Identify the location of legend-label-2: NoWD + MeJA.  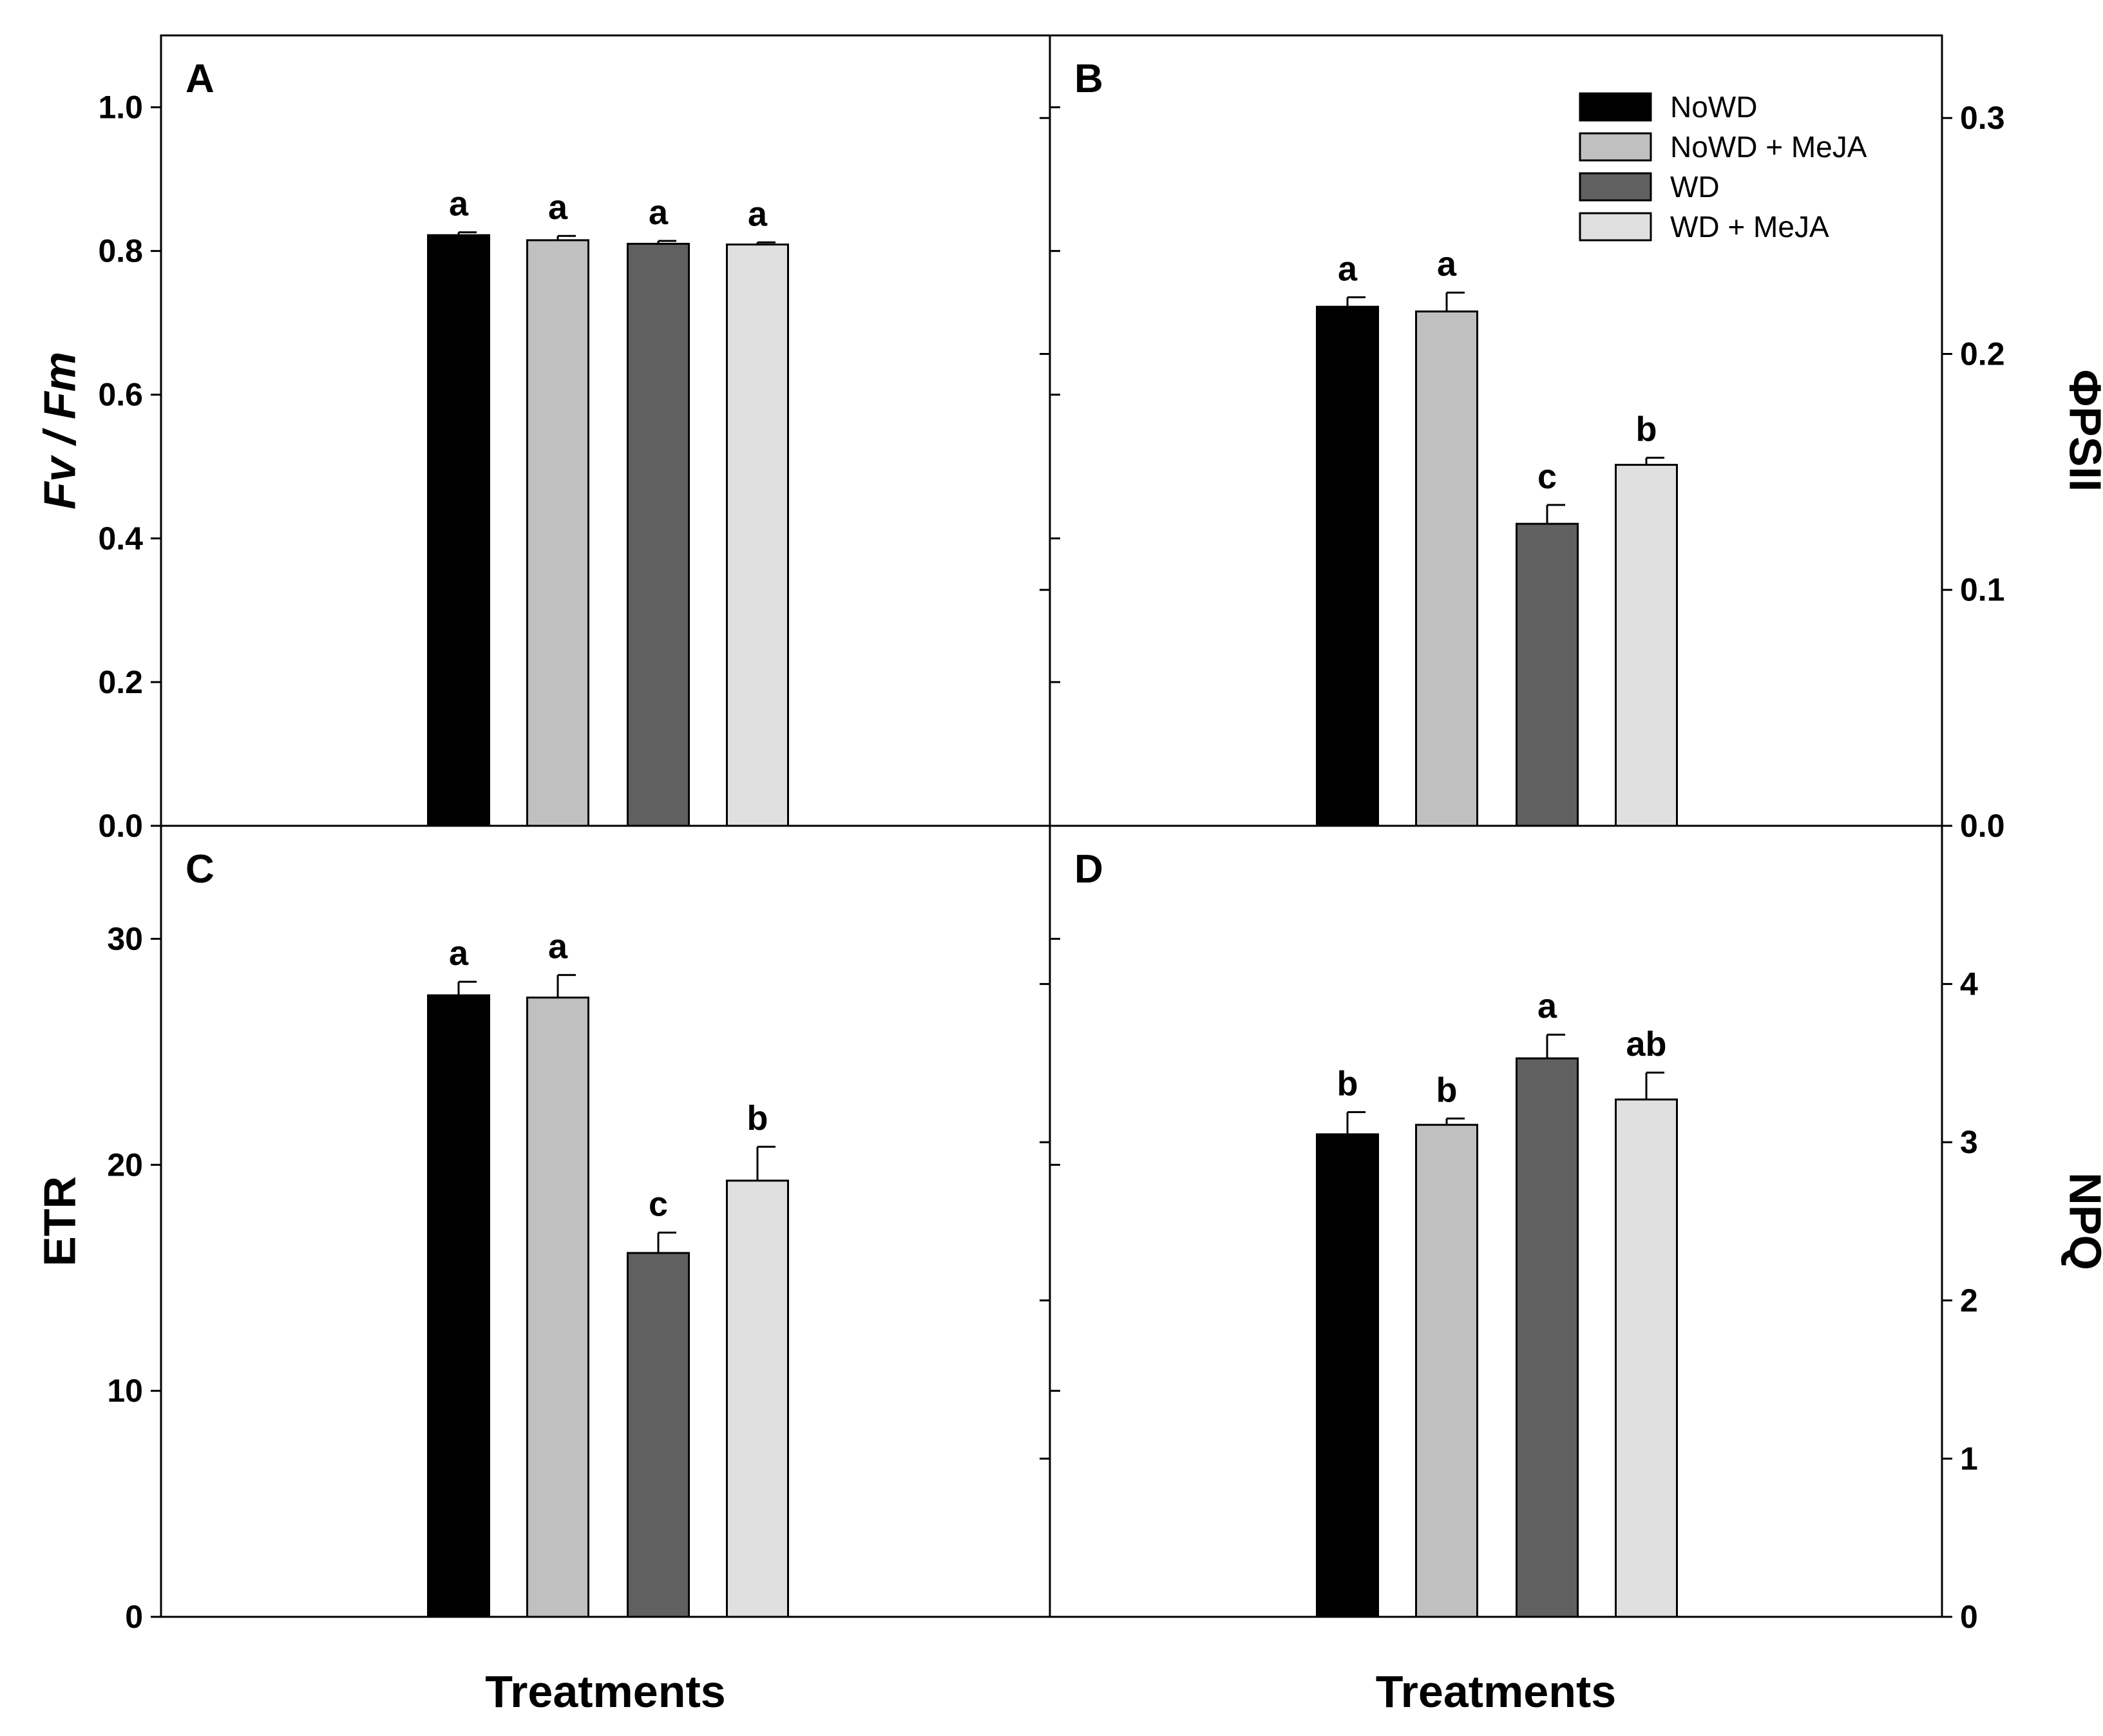
(1768, 147).